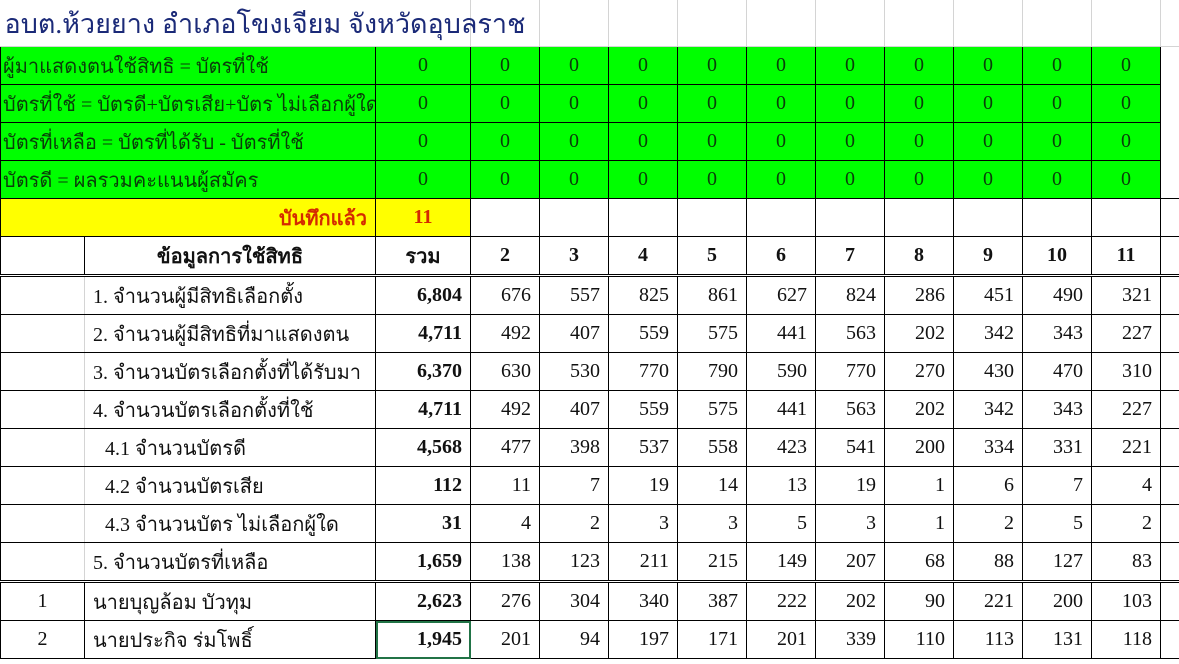 The width and height of the screenshot is (1179, 664). Describe the element at coordinates (781, 600) in the screenshot. I see `candidate-votes: 222` at that location.